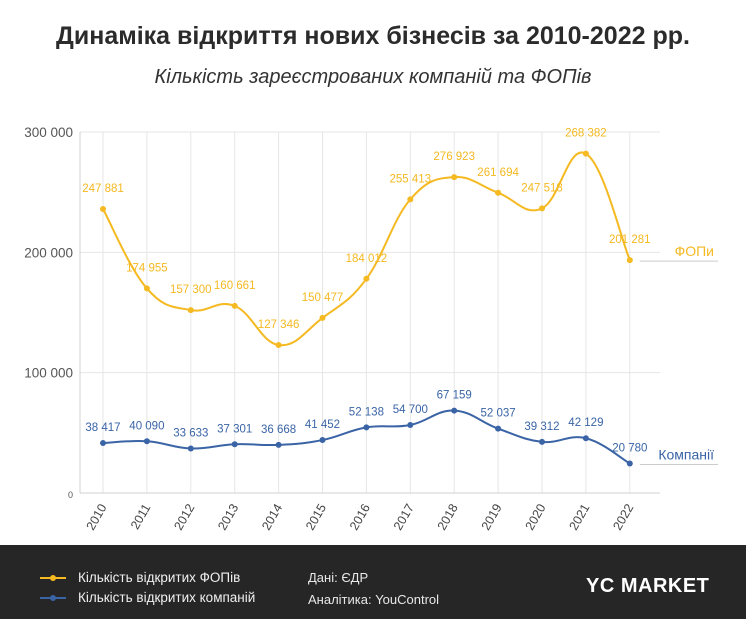 Image resolution: width=746 pixels, height=619 pixels. I want to click on data-label-fop: 201 281, so click(630, 240).